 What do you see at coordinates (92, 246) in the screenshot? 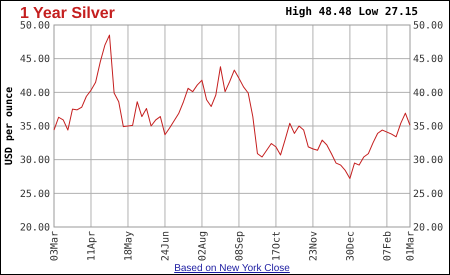
I see `x-tick-label: 11Apr` at bounding box center [92, 246].